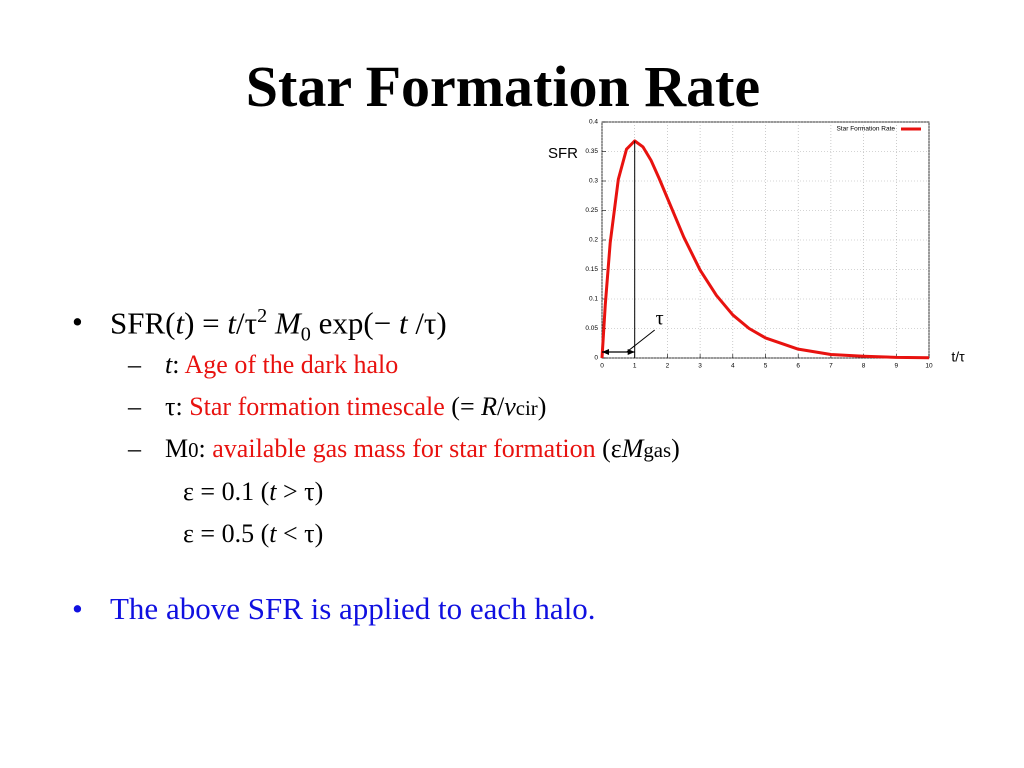 This screenshot has width=1024, height=768. Describe the element at coordinates (262, 316) in the screenshot. I see `run: 2` at that location.